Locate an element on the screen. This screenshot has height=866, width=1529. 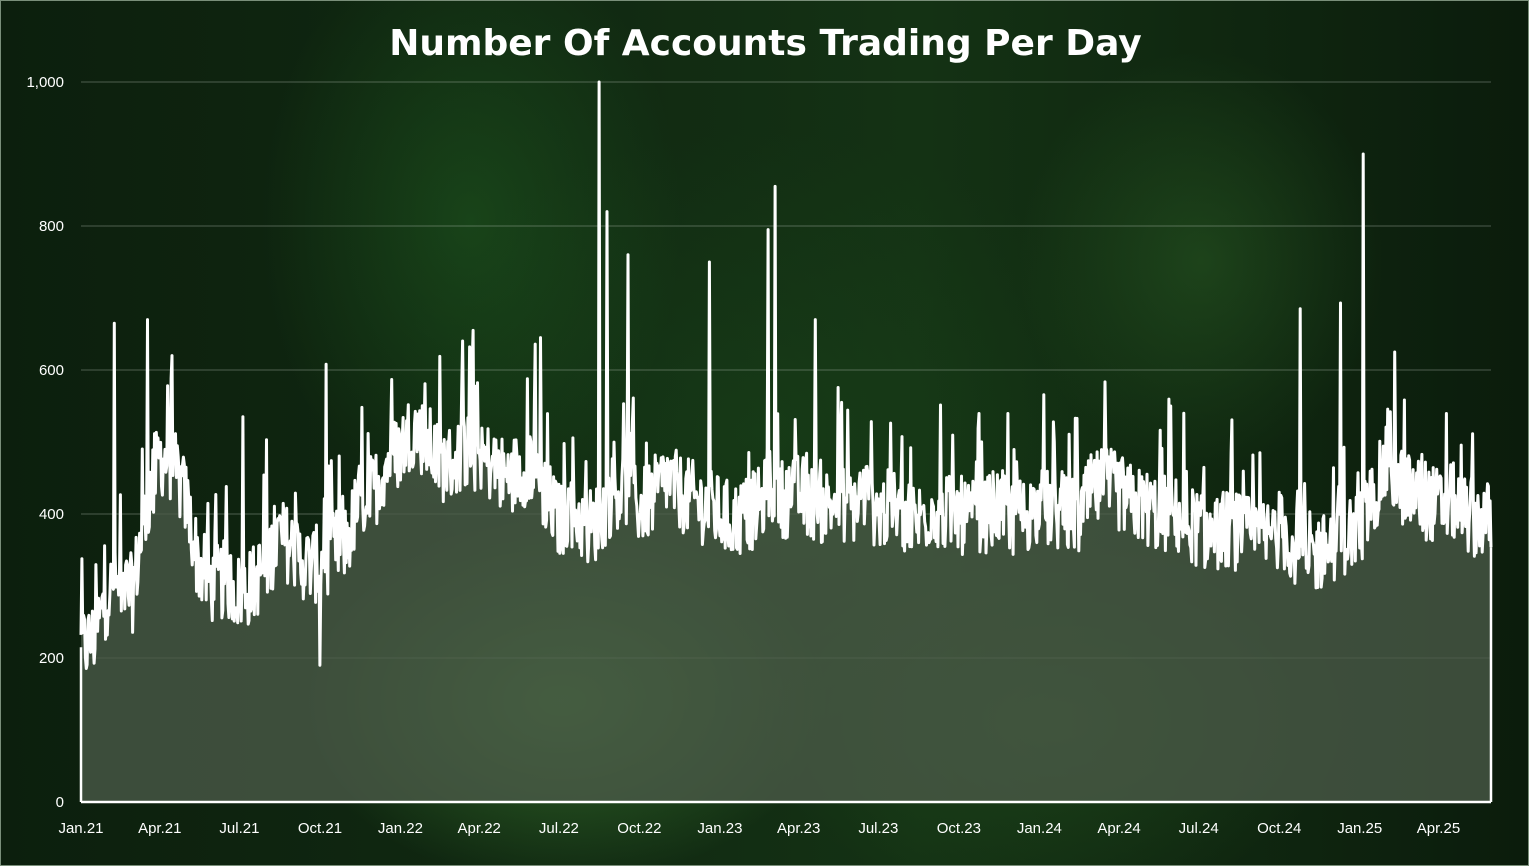
x-tick-label: Apr.21 is located at coordinates (159, 828).